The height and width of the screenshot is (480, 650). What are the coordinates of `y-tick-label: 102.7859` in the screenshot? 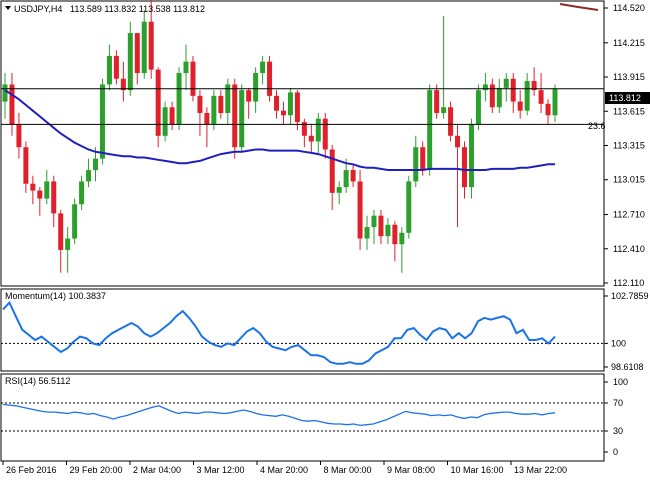 It's located at (630, 296).